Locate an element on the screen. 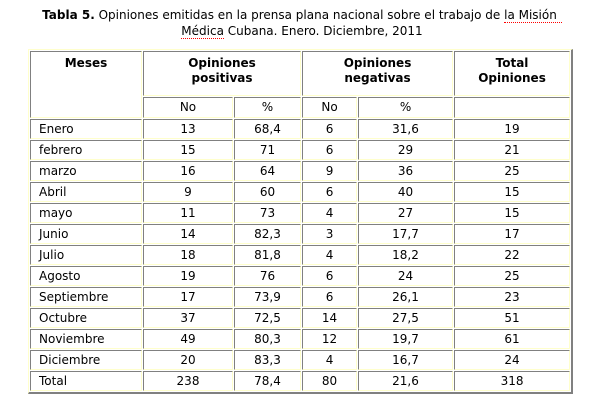 This screenshot has height=409, width=604. subheader-row: No % No % is located at coordinates (300, 107).